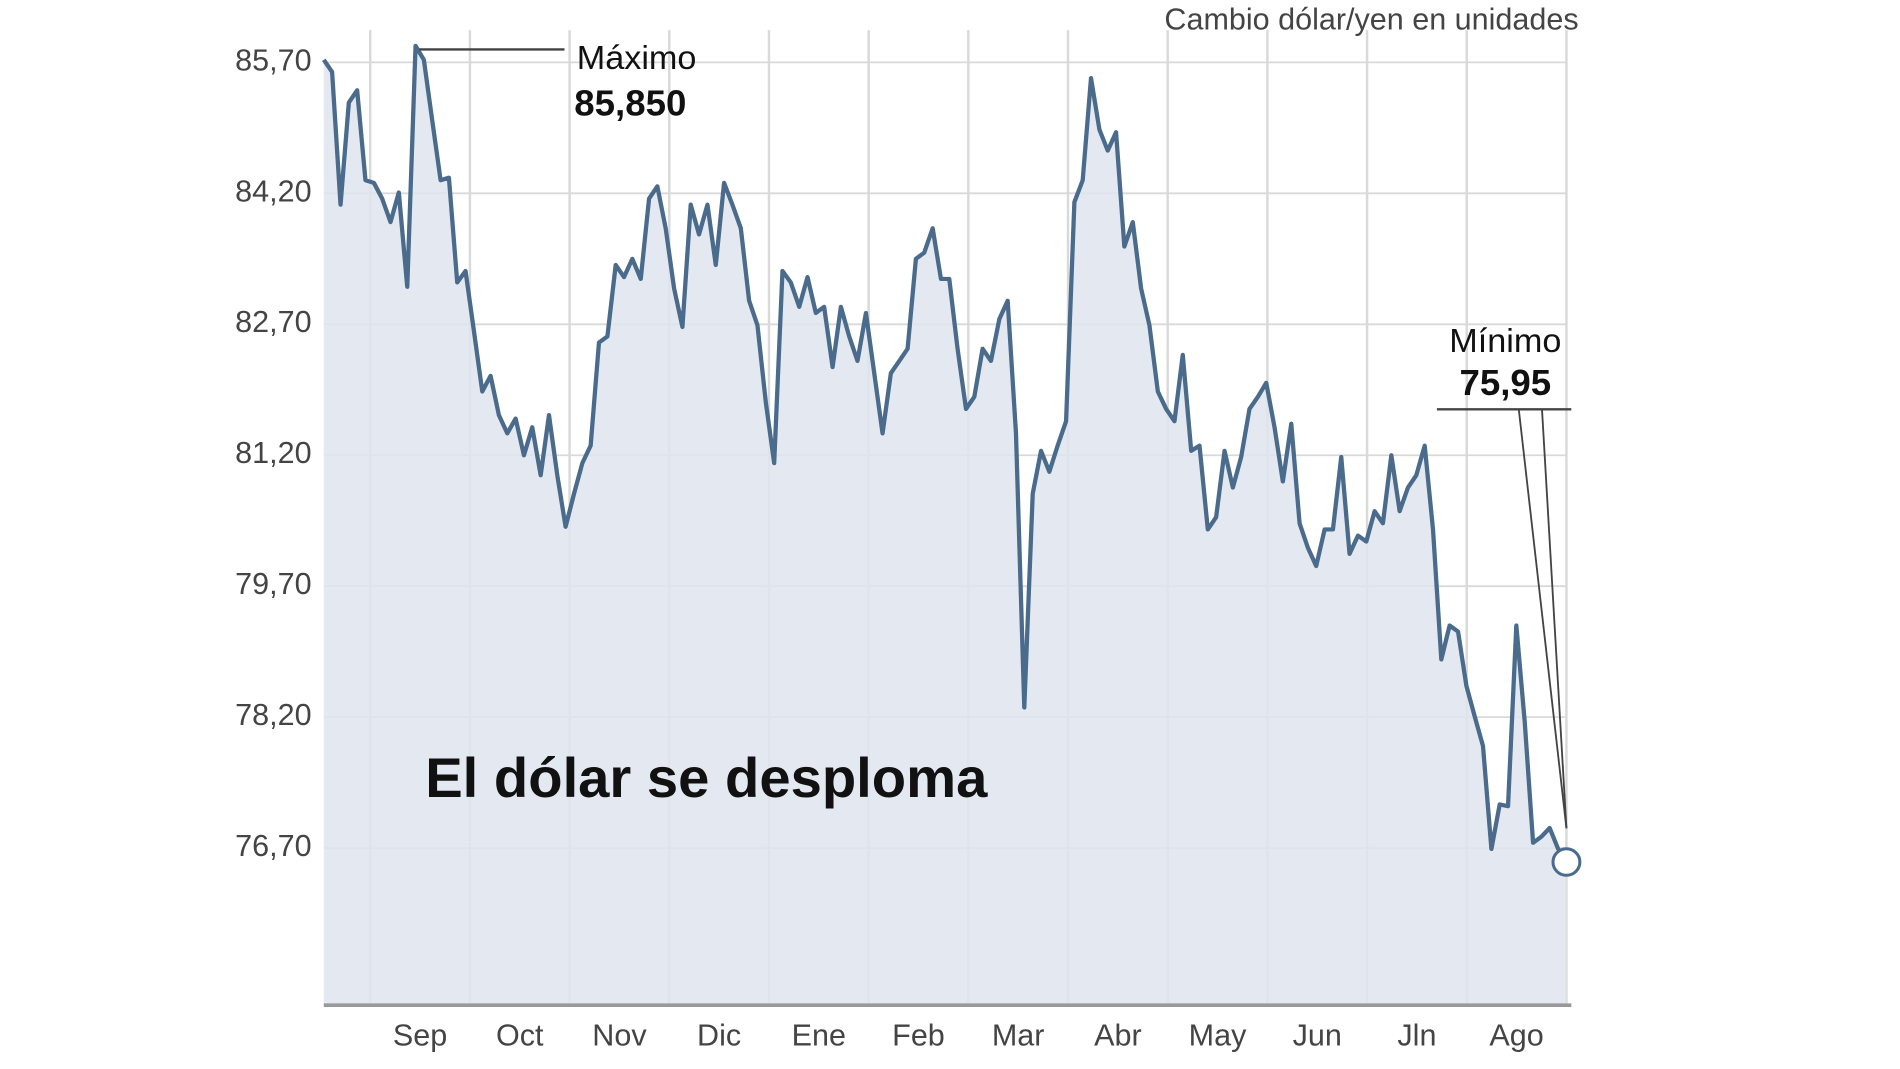  What do you see at coordinates (273, 584) in the screenshot?
I see `y-tick-label: 79,70` at bounding box center [273, 584].